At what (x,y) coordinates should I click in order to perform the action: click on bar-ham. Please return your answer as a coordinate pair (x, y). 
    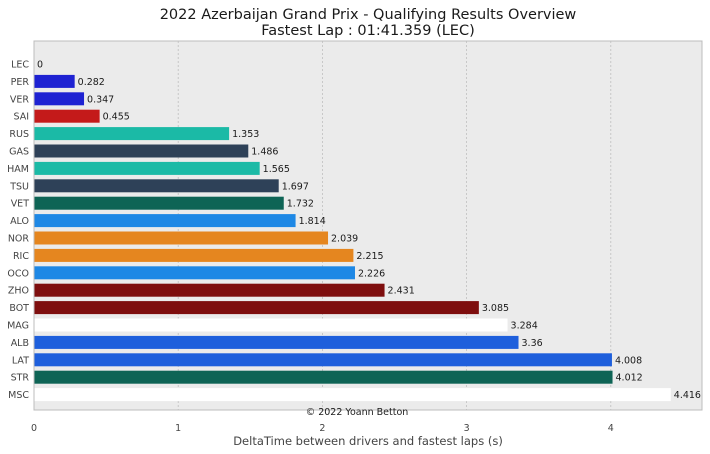
    Looking at the image, I should click on (147, 168).